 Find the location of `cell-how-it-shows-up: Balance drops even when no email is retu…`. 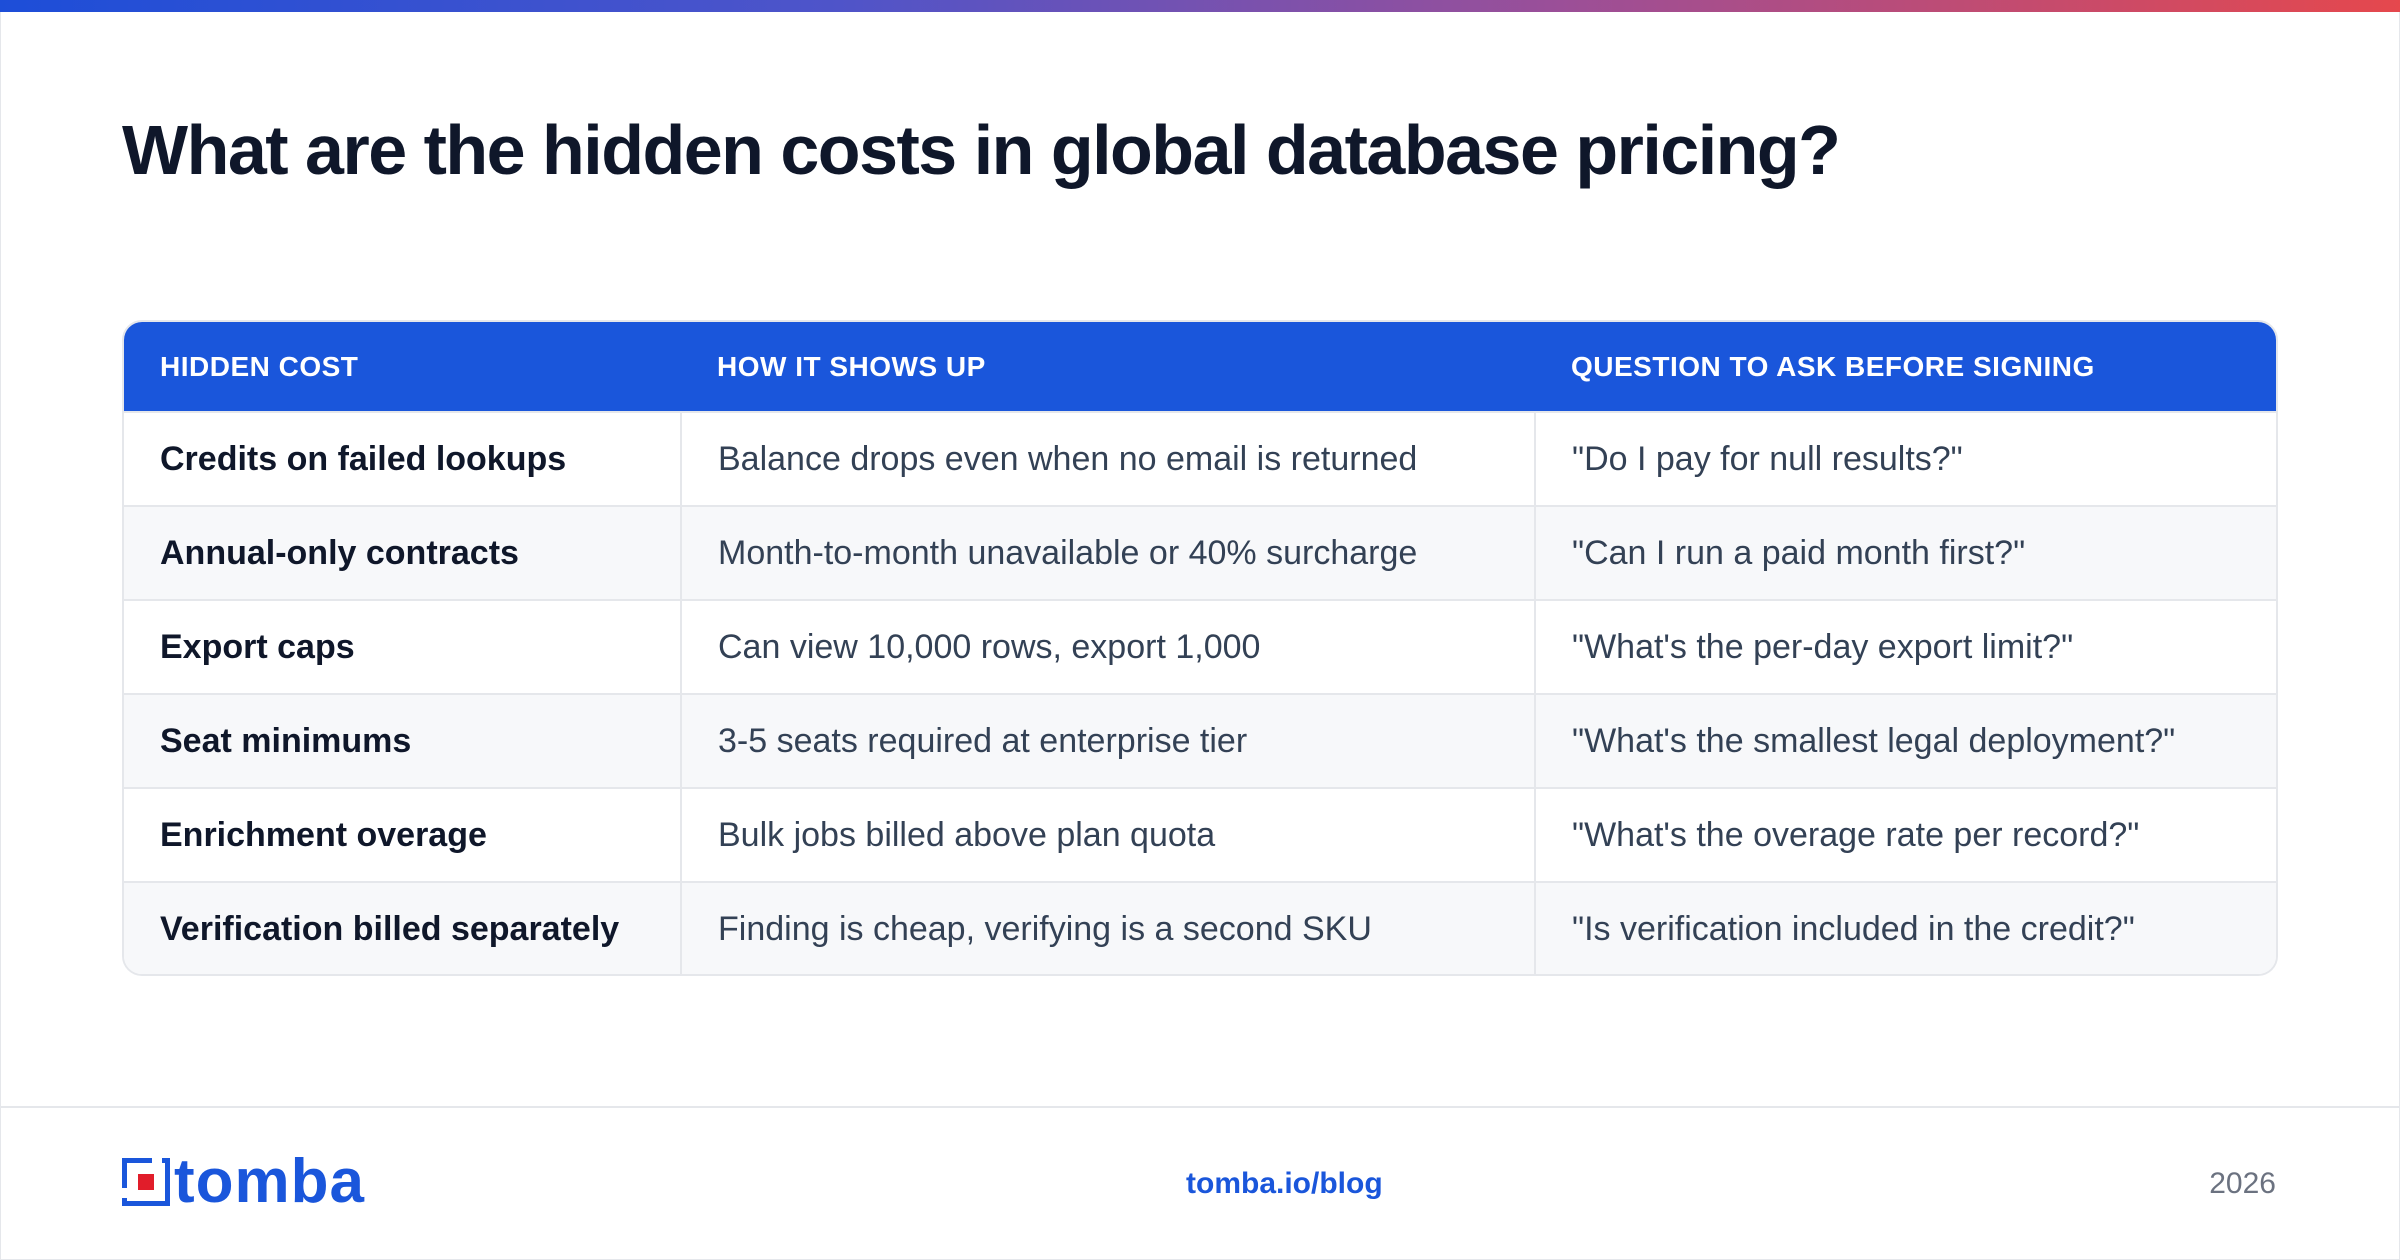

cell-how-it-shows-up: Balance drops even when no email is retu… is located at coordinates (1107, 458).